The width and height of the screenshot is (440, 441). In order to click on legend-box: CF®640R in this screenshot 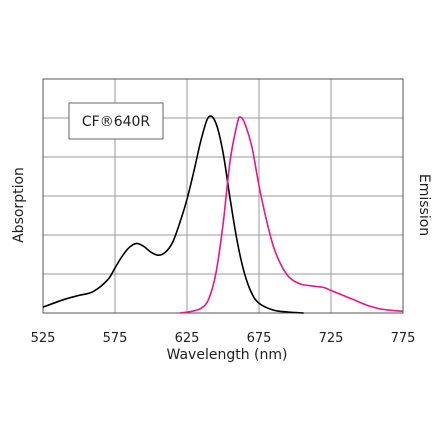, I will do `click(116, 121)`.